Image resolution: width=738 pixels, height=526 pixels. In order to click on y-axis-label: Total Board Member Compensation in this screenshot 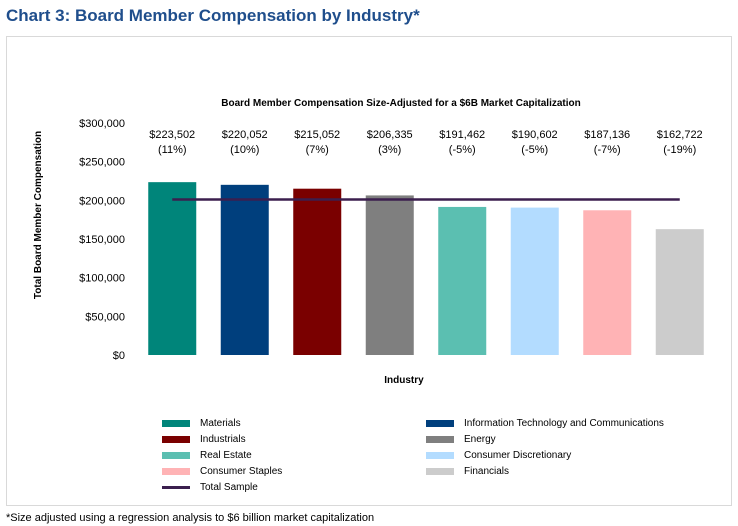, I will do `click(38, 215)`.